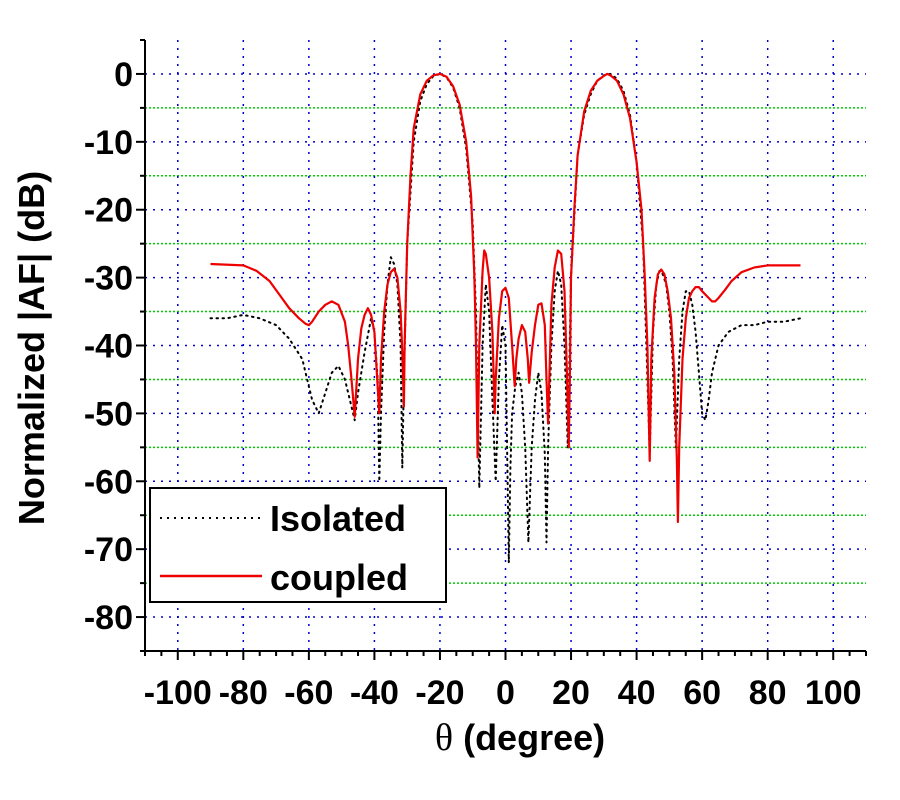  I want to click on x-tick-label: -80, so click(243, 693).